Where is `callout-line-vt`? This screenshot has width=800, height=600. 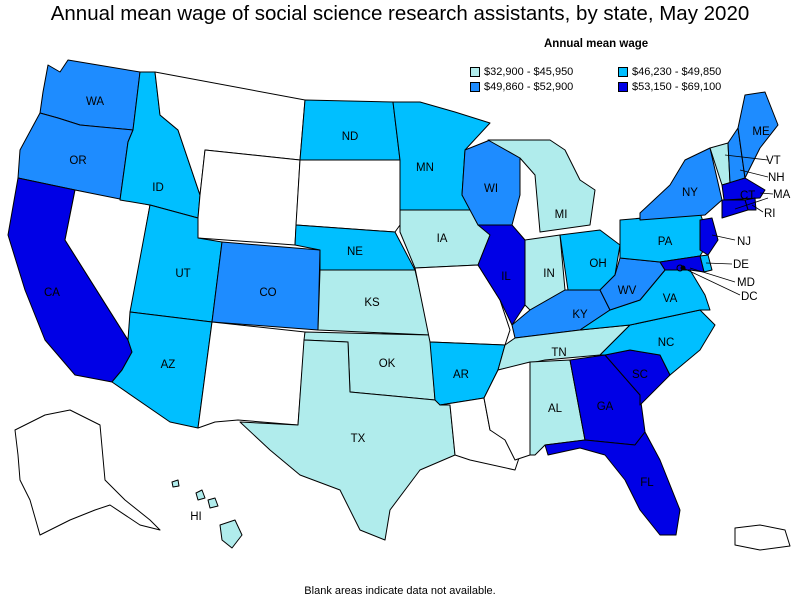
callout-line-vt is located at coordinates (746, 157).